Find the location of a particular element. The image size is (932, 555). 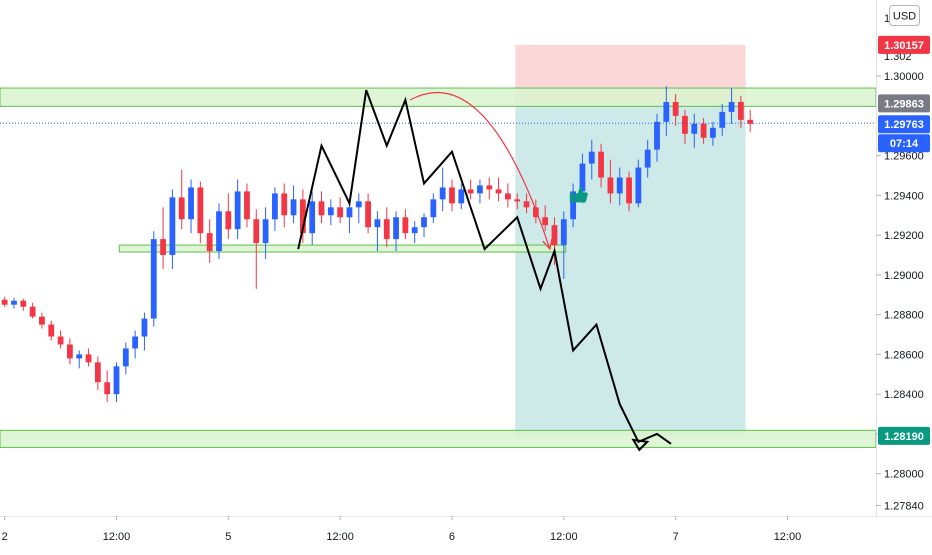

y-tick-label: 1.28000 is located at coordinates (904, 475).